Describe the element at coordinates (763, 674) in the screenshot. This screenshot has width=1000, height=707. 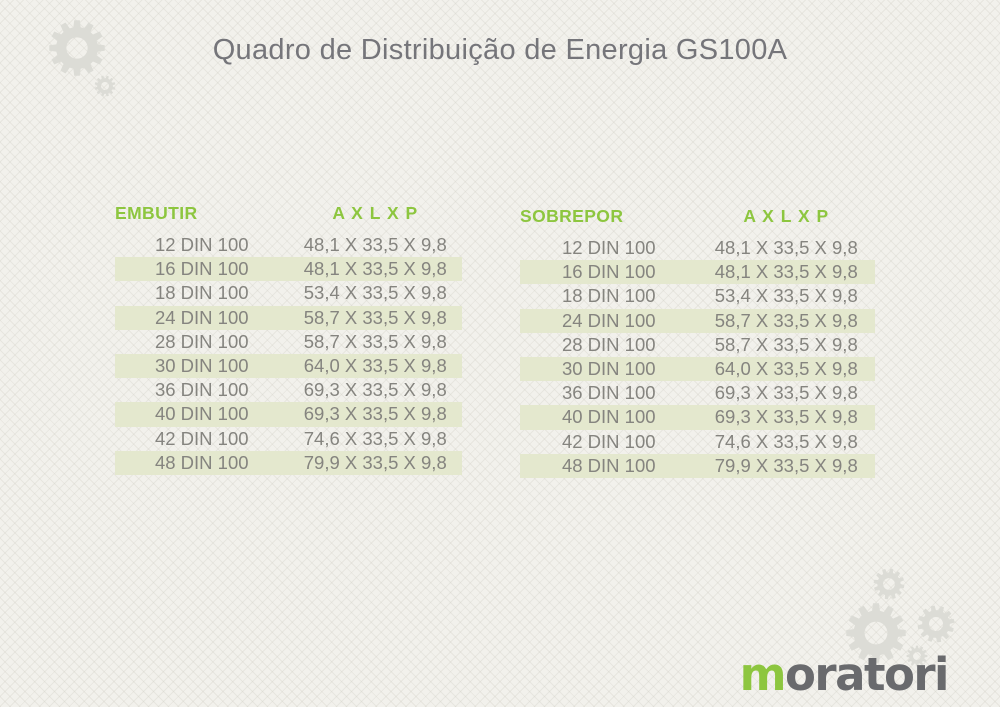
I see `logo-letter-m: m` at that location.